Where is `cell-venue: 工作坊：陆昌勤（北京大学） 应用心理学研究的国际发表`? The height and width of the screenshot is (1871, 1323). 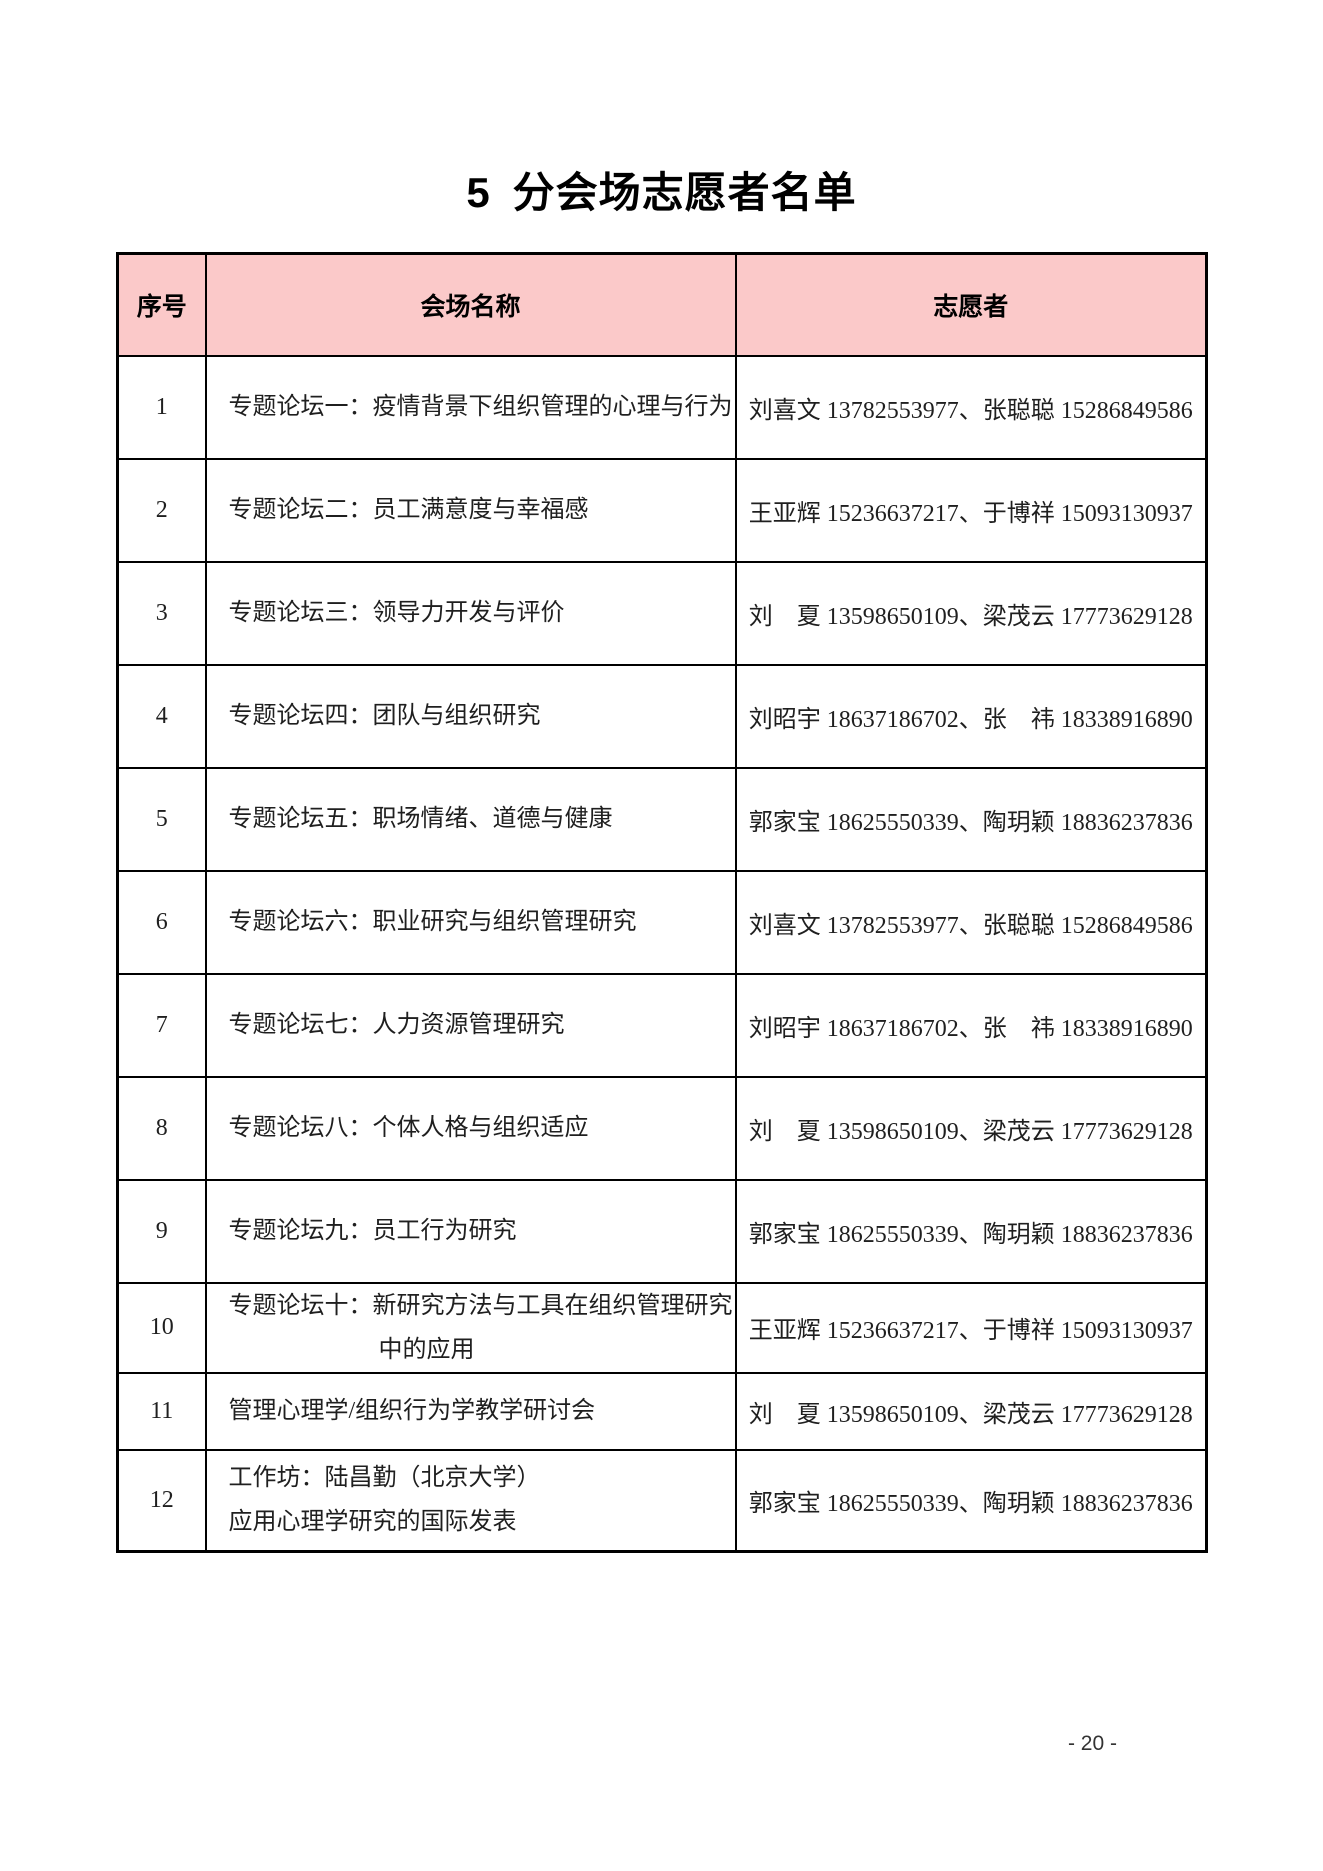 cell-venue: 工作坊：陆昌勤（北京大学） 应用心理学研究的国际发表 is located at coordinates (470, 1500).